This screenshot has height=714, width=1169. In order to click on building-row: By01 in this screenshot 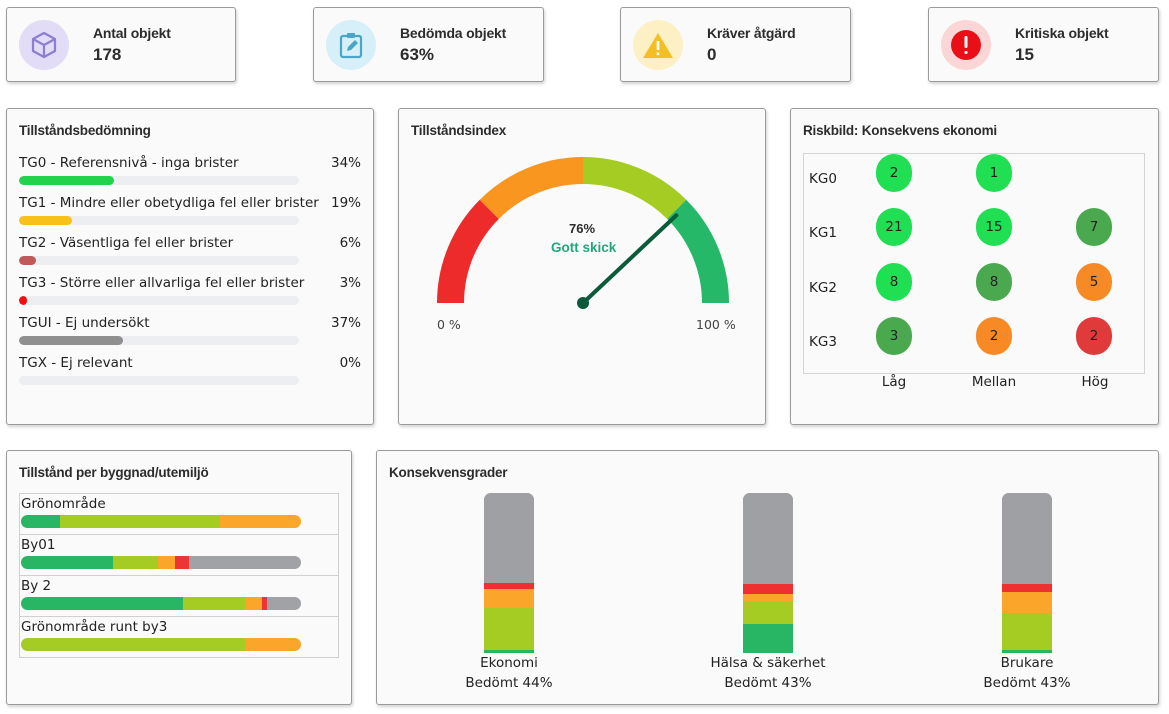, I will do `click(179, 555)`.